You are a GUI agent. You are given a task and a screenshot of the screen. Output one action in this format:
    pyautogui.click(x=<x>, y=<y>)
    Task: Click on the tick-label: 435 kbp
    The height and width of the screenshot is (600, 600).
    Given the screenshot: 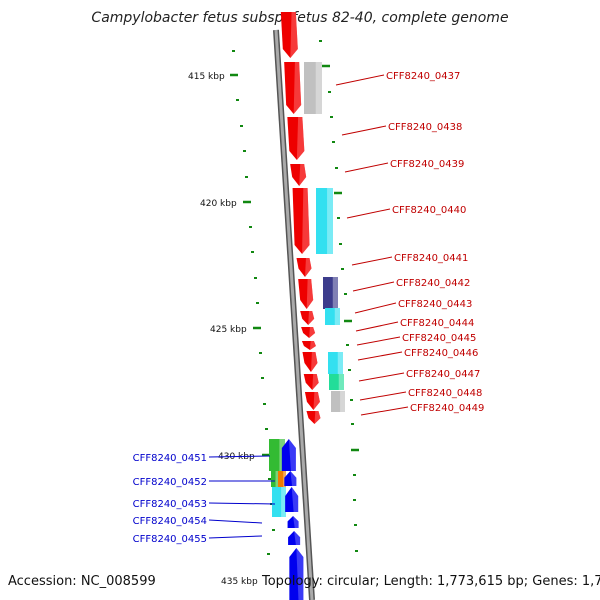 What is the action you would take?
    pyautogui.click(x=239, y=582)
    